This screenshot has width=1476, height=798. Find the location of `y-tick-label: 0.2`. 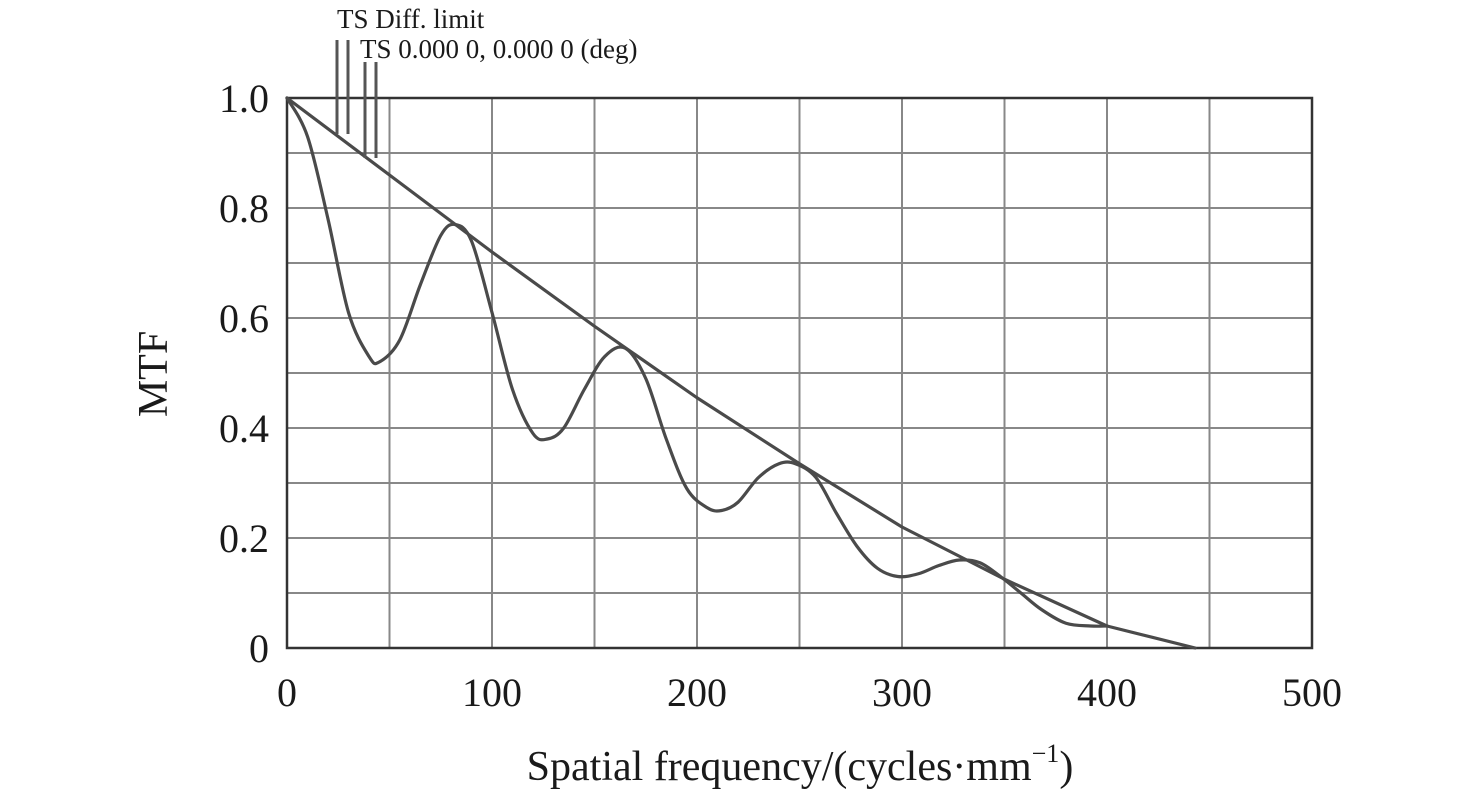

y-tick-label: 0.2 is located at coordinates (244, 538).